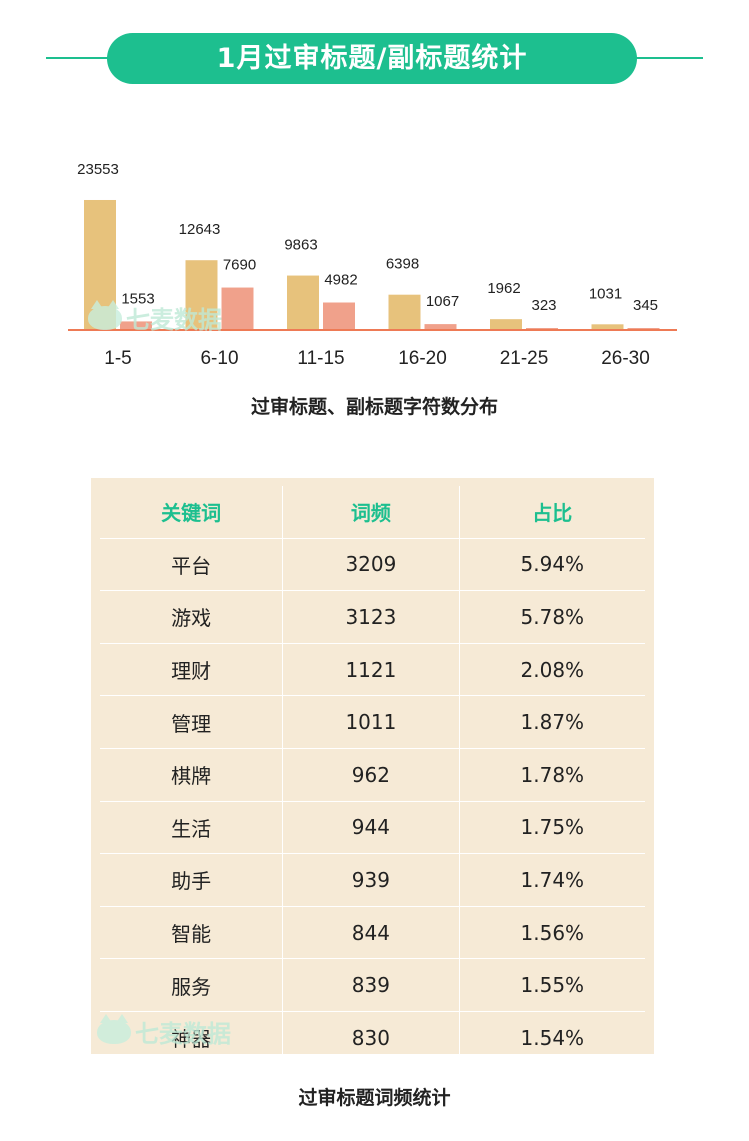 The width and height of the screenshot is (749, 1141). Describe the element at coordinates (191, 985) in the screenshot. I see `cell-keyword: 服务` at that location.